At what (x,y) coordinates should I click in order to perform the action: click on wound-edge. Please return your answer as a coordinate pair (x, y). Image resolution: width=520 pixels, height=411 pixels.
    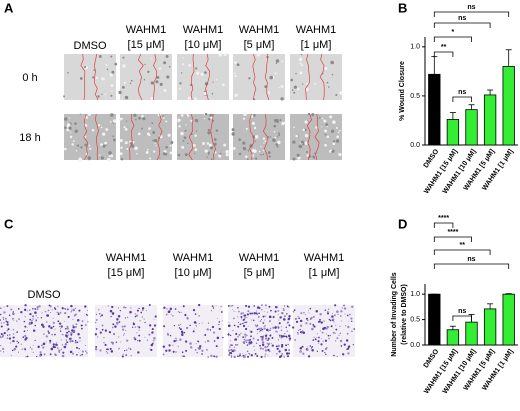
    Looking at the image, I should click on (317, 137).